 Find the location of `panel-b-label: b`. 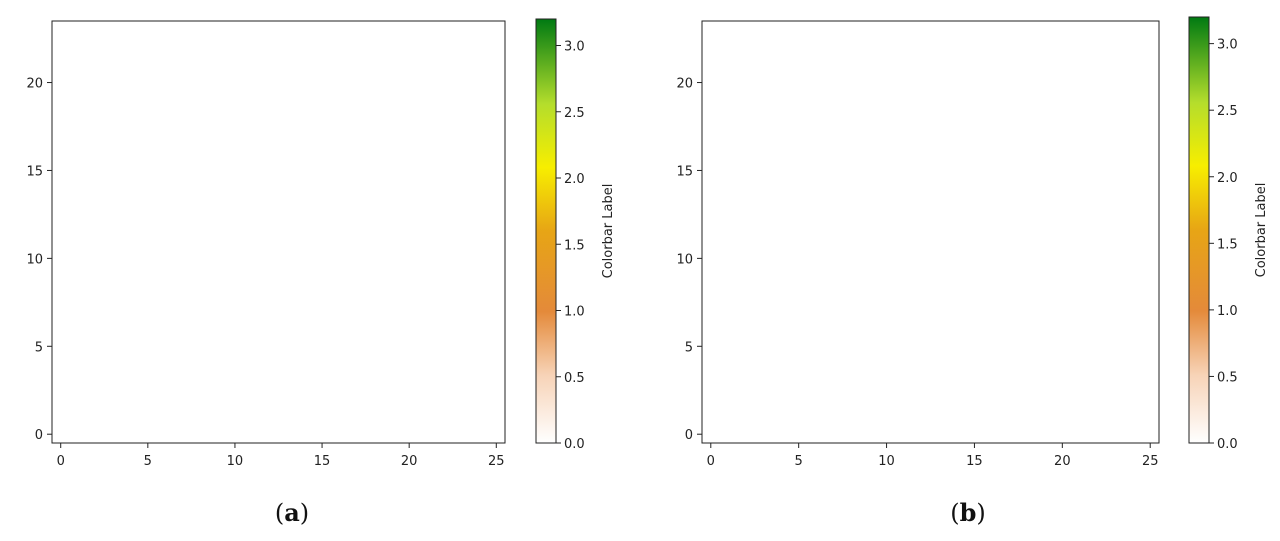

panel-b-label: b is located at coordinates (968, 512).